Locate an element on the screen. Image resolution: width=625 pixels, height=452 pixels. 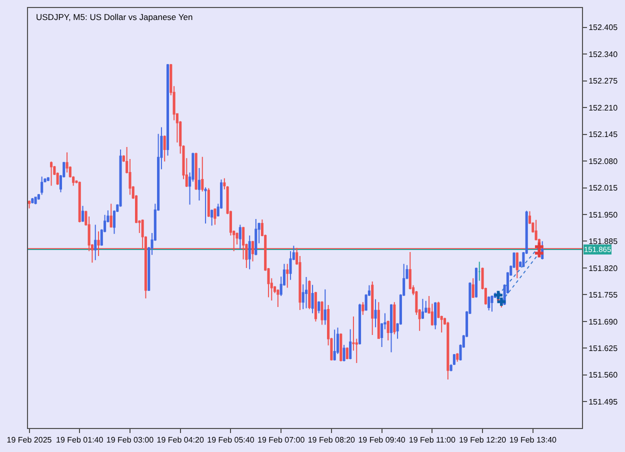
y-tick-label: 151.625 is located at coordinates (603, 348).